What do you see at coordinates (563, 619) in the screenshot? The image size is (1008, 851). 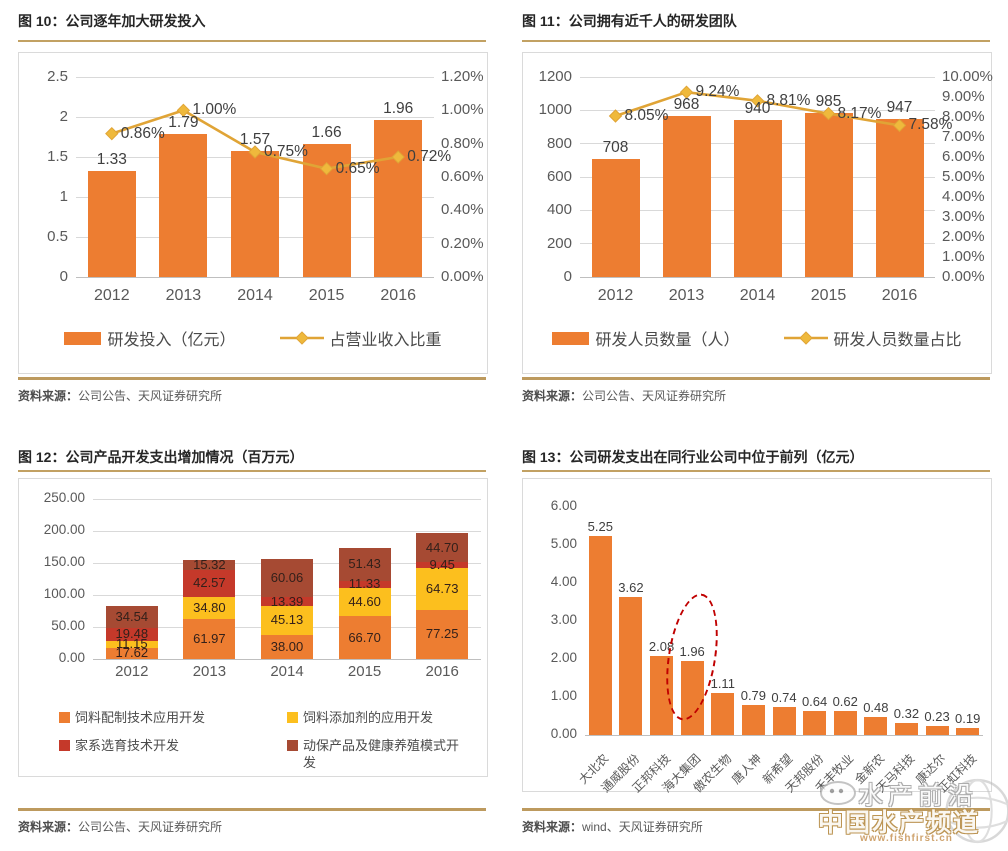 I see `y-axis-tick-label: 3.00` at bounding box center [563, 619].